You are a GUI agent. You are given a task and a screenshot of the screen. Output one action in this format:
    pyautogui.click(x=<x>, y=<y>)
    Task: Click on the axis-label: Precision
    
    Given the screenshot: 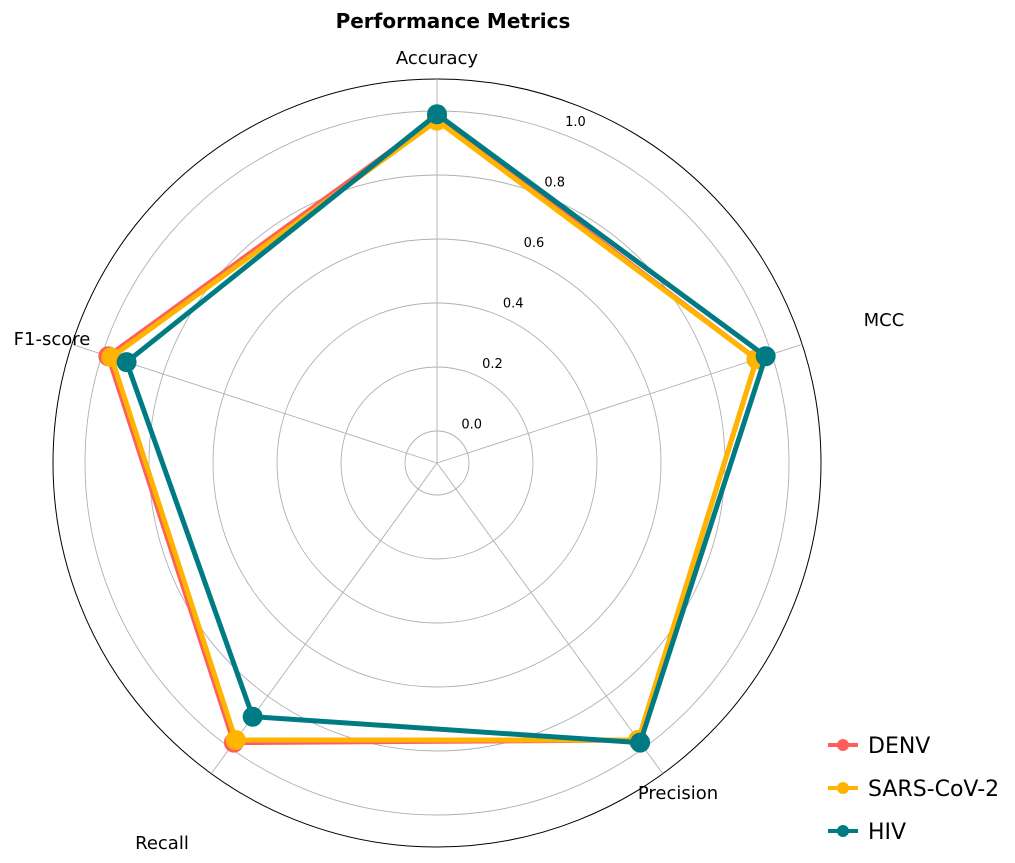 What is the action you would take?
    pyautogui.click(x=678, y=793)
    